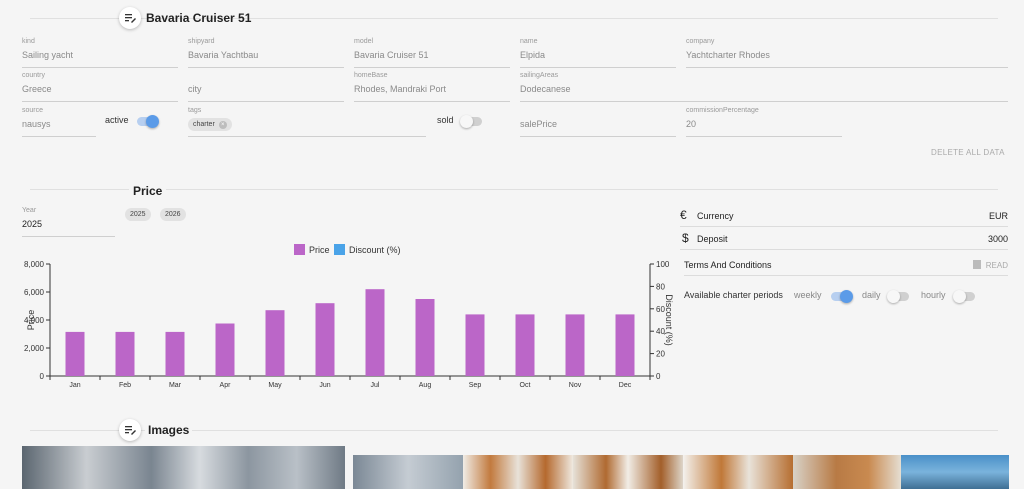 The image size is (1024, 489). Describe the element at coordinates (712, 239) in the screenshot. I see `deposit-label: Deposit` at that location.